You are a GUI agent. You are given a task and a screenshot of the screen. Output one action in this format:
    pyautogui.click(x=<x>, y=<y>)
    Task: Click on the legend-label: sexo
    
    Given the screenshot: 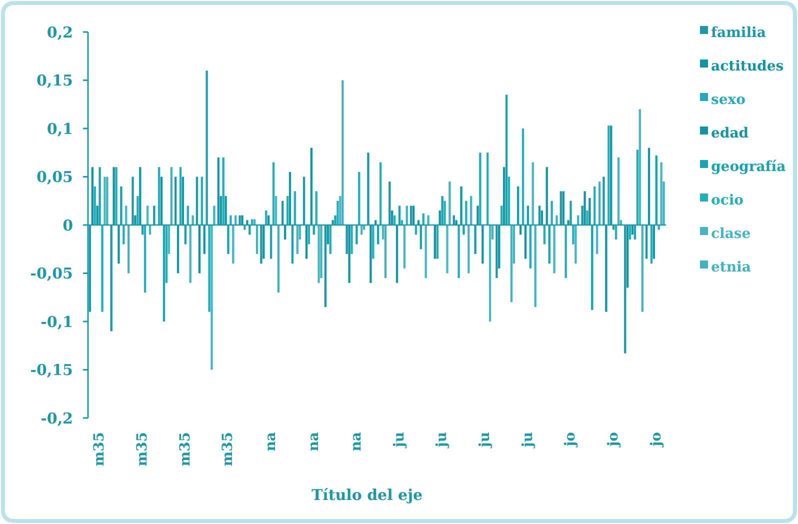 What is the action you would take?
    pyautogui.click(x=728, y=100)
    